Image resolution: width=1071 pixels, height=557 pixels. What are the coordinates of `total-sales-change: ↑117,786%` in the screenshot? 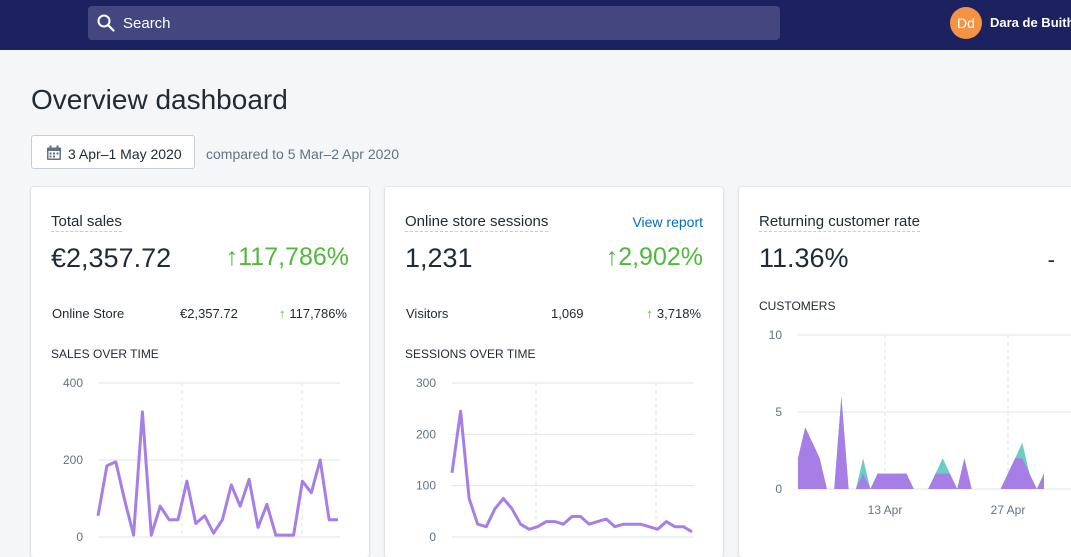 It's located at (287, 257).